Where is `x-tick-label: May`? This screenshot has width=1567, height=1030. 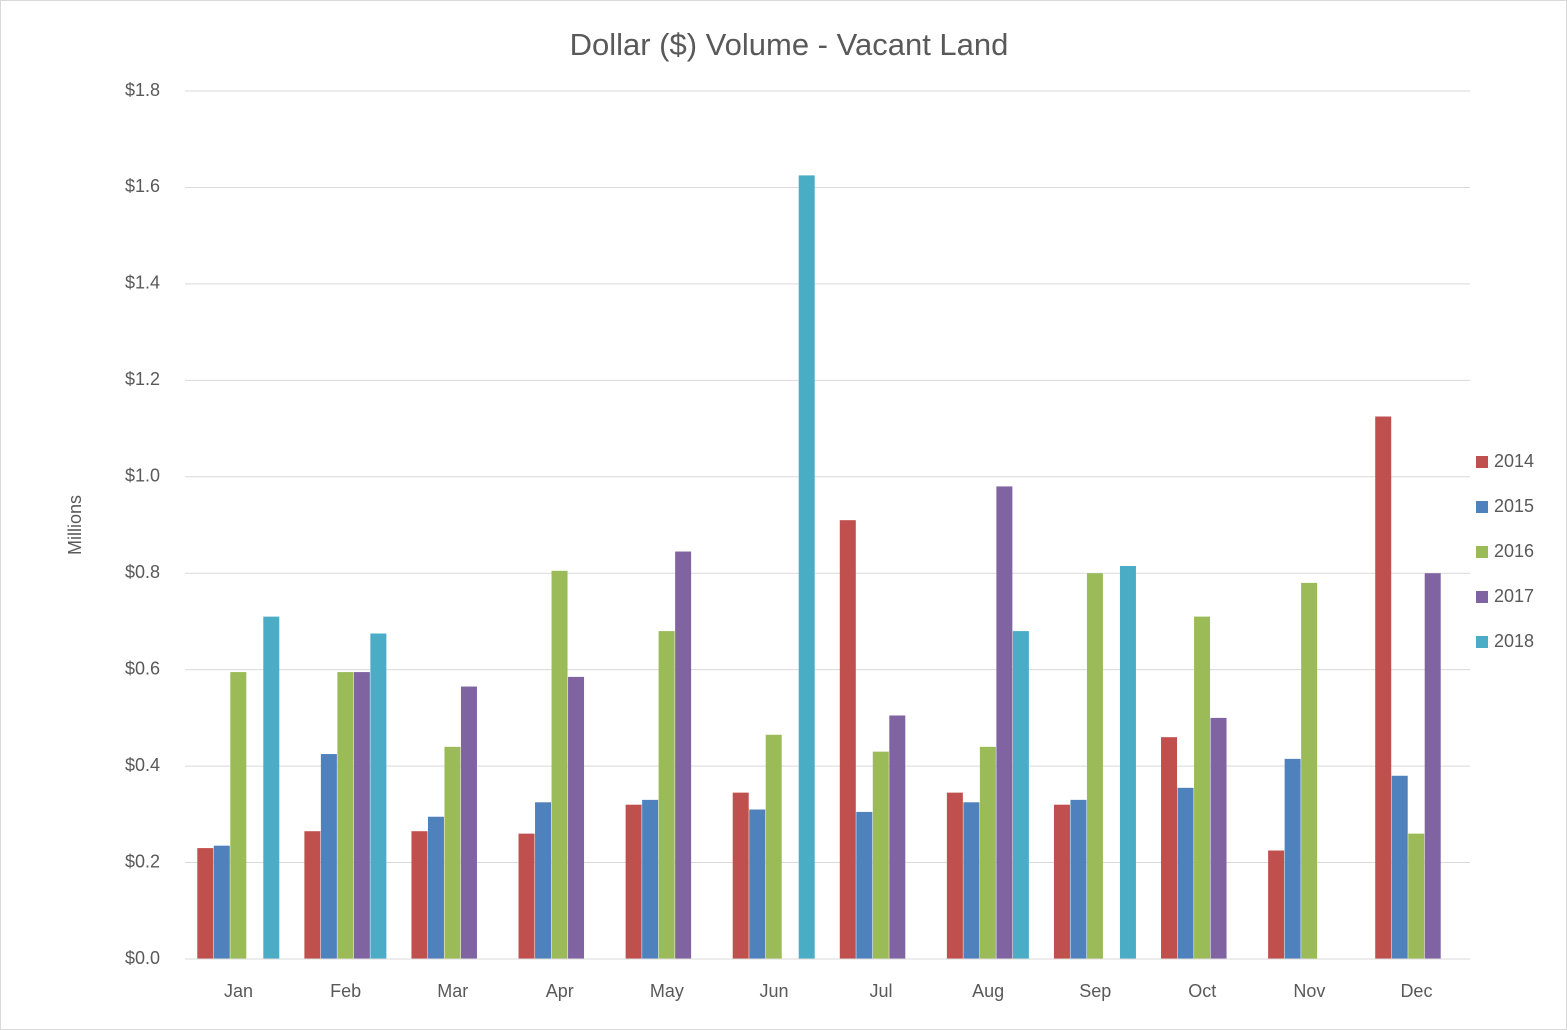 x-tick-label: May is located at coordinates (667, 991).